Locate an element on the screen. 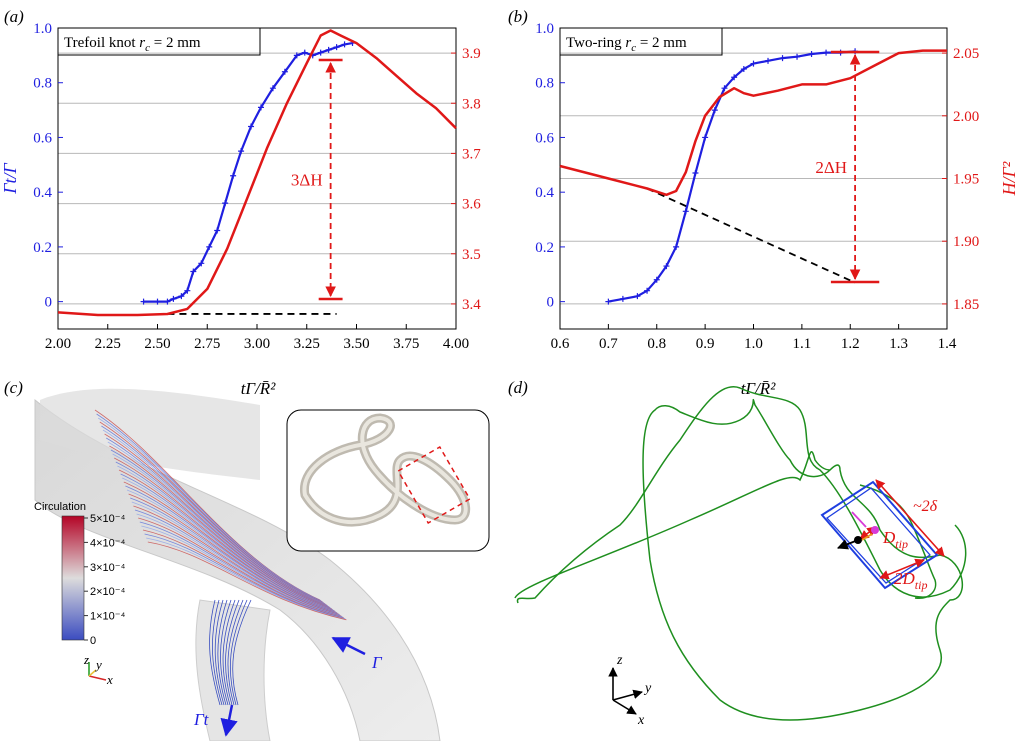  panel-label-d: (d) is located at coordinates (518, 387).